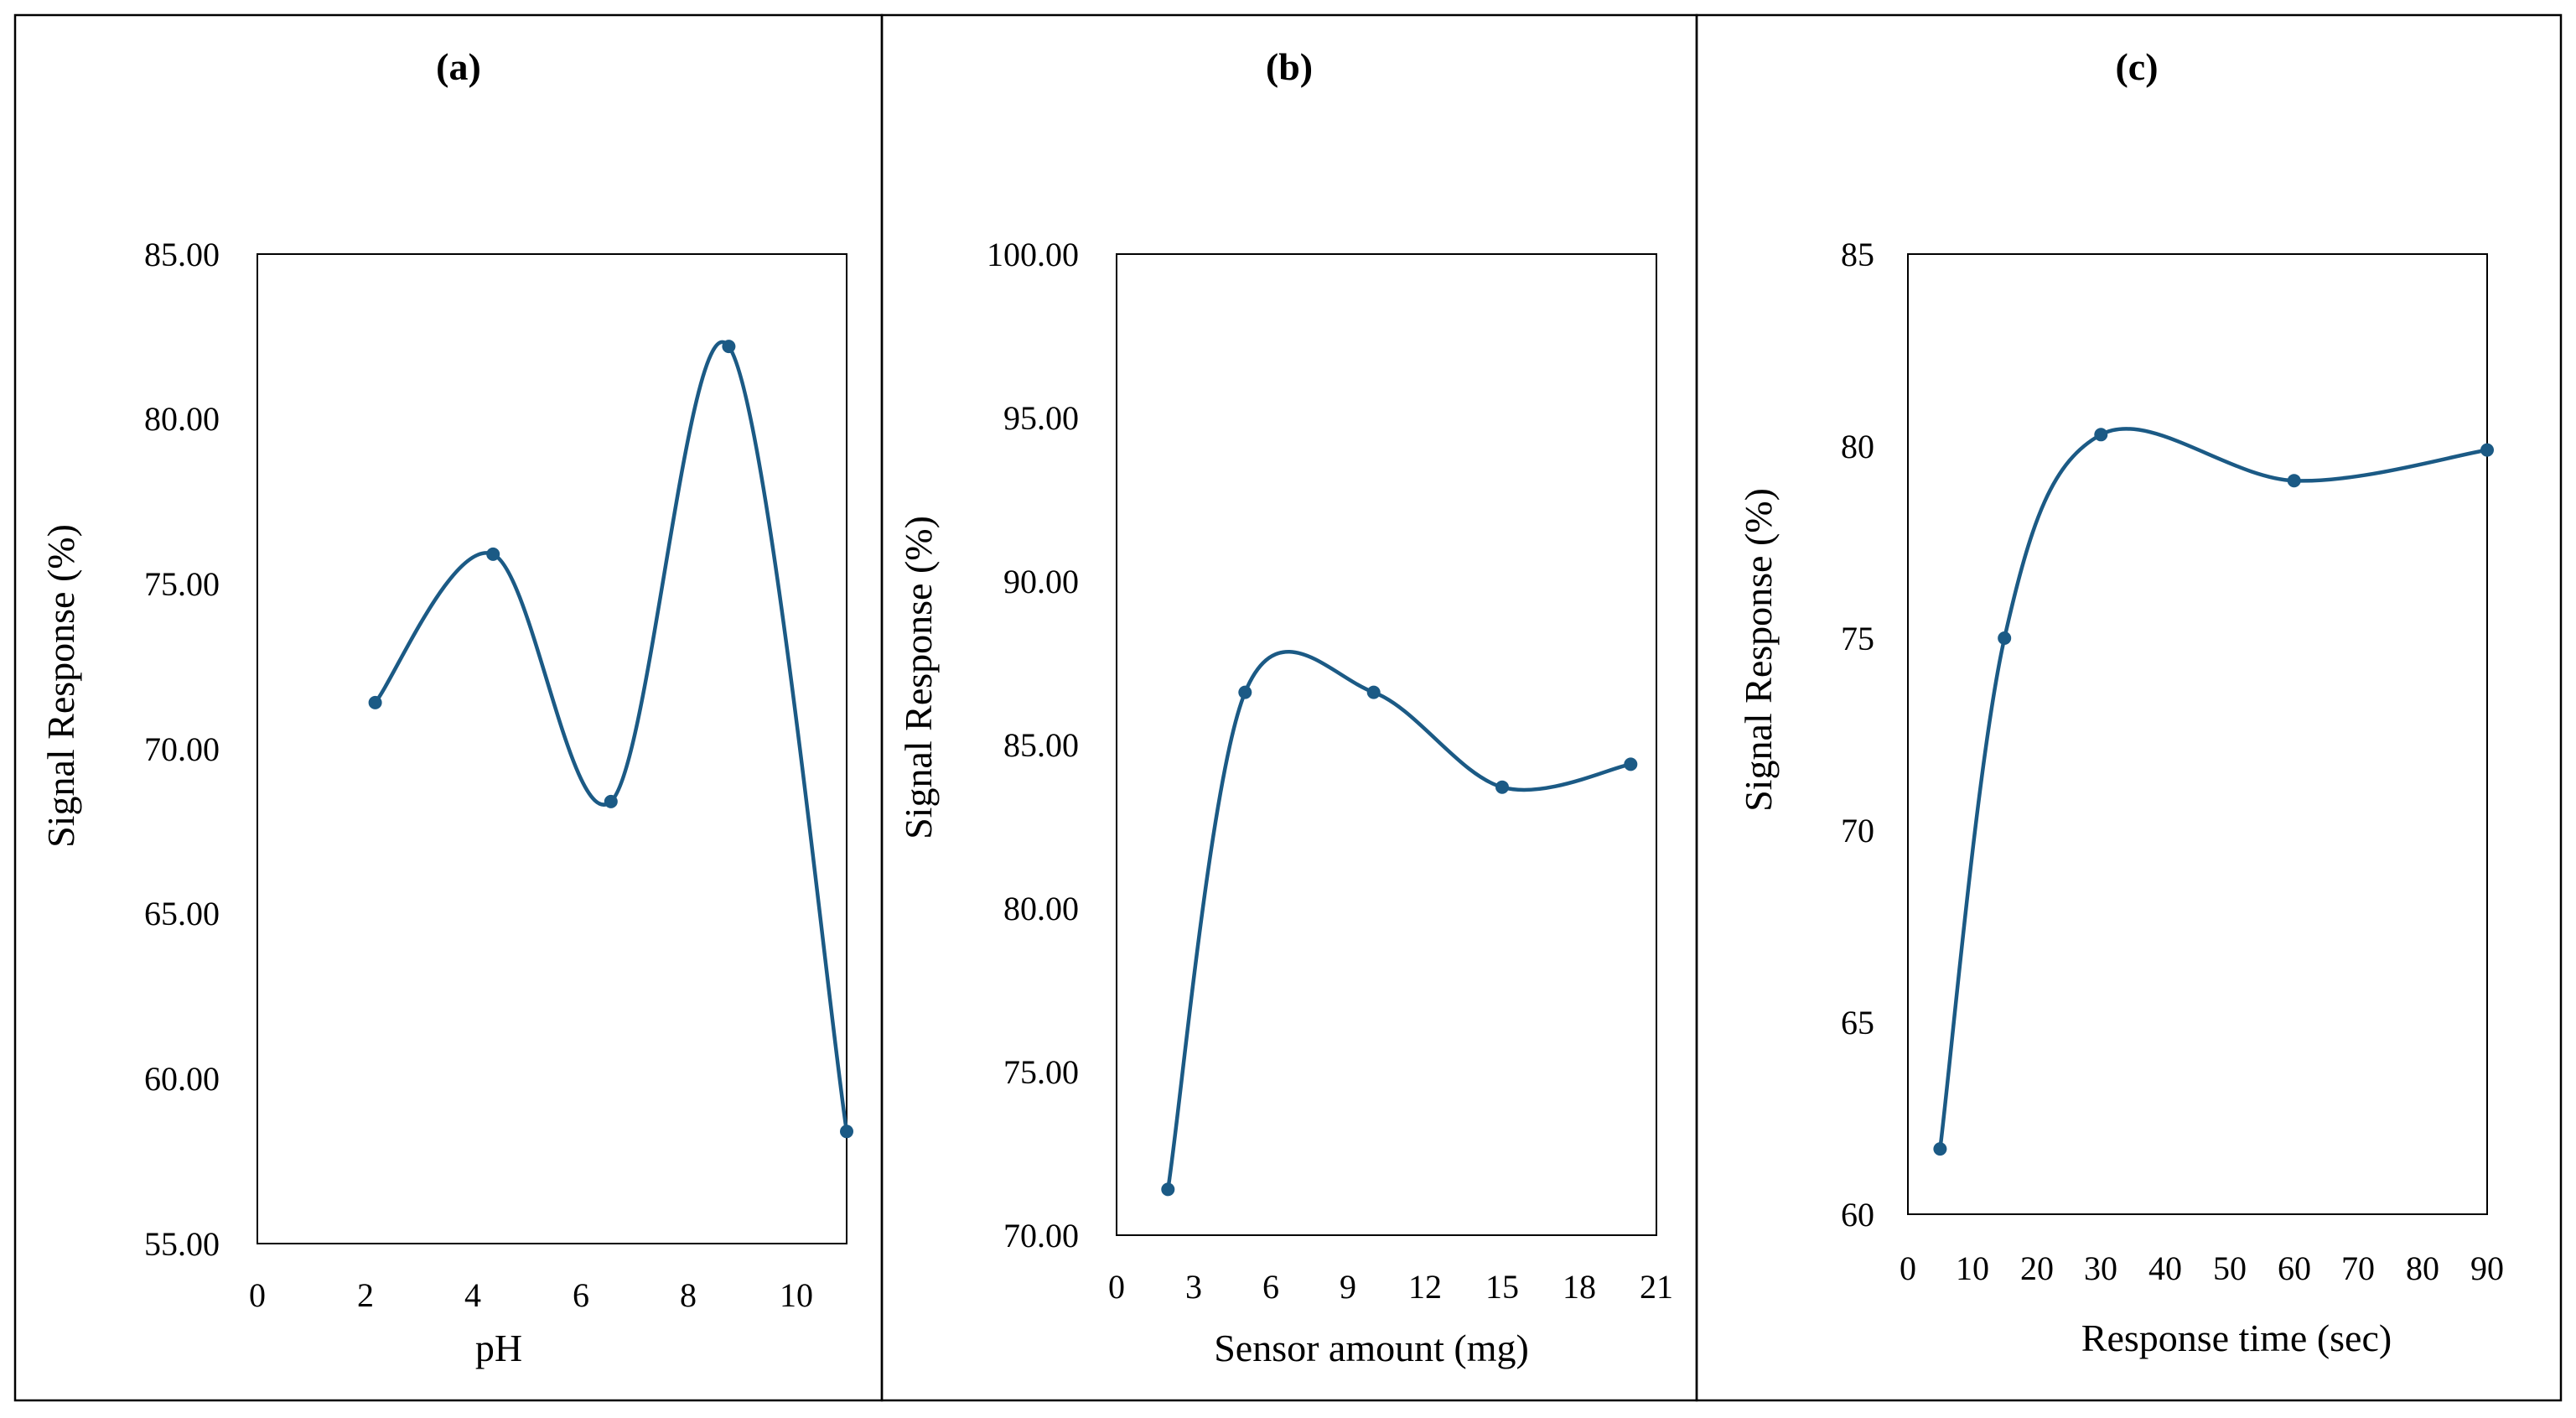  What do you see at coordinates (581, 1295) in the screenshot?
I see `panel-a-x-tick-label: 6` at bounding box center [581, 1295].